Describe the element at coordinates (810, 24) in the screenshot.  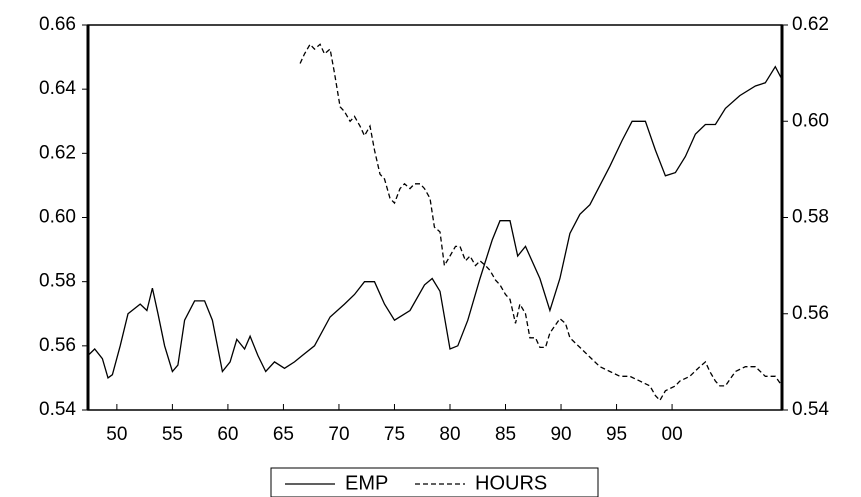
I see `y2-tick-label: 0.62` at that location.